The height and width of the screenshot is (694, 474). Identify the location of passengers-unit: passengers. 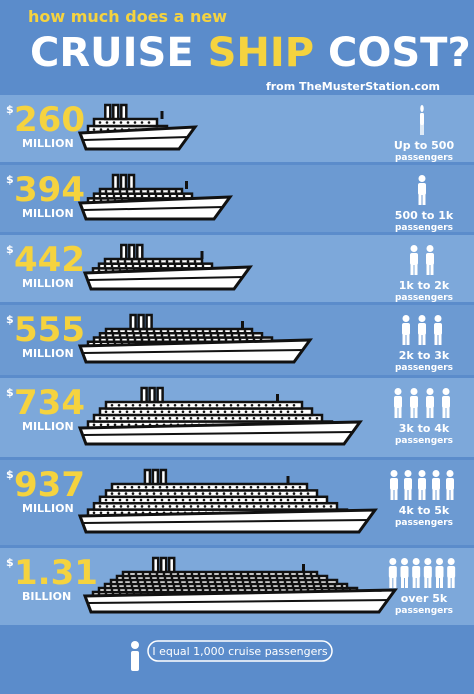
(424, 441).